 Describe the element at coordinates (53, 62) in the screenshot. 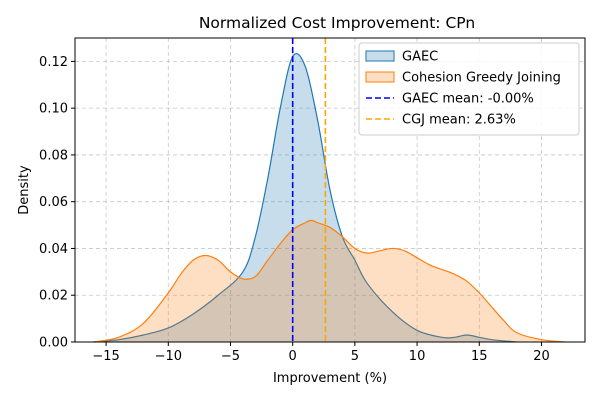

I see `y-tick-label: 0.12` at that location.